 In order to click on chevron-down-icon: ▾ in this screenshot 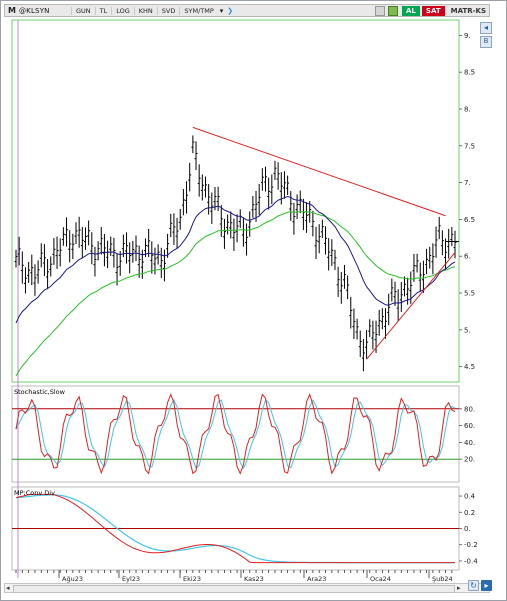, I will do `click(221, 10)`.